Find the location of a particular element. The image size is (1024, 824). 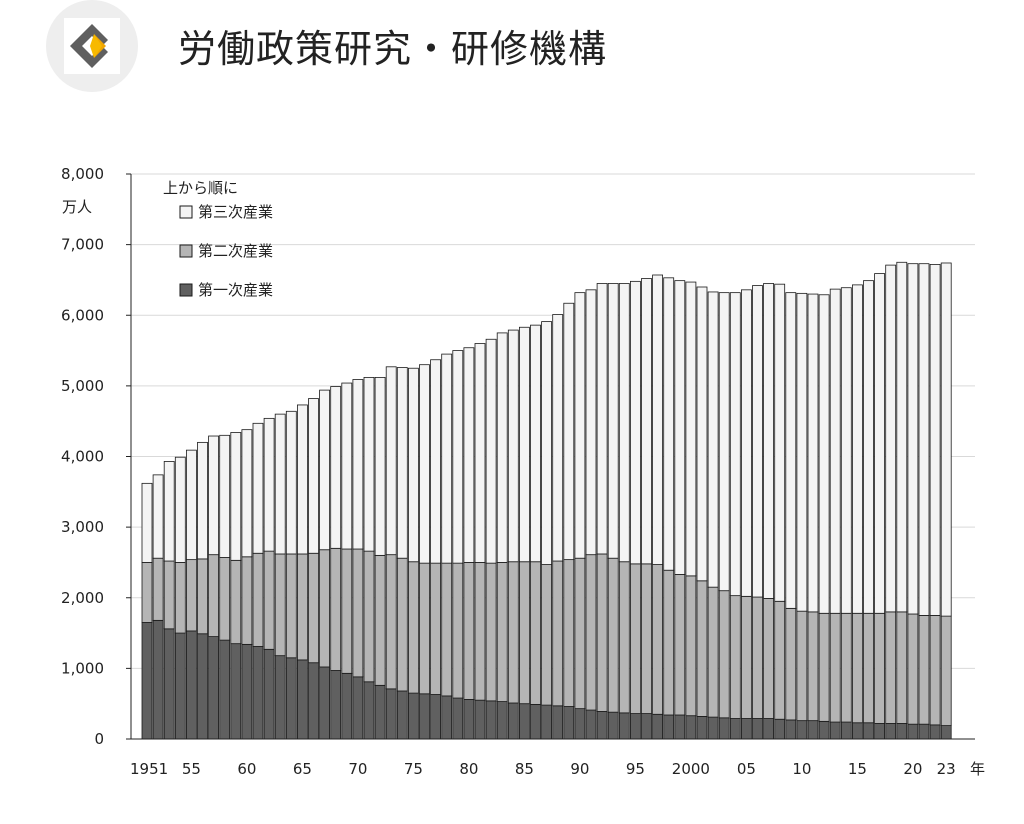

bar-segment-3-1999 is located at coordinates (680, 427).